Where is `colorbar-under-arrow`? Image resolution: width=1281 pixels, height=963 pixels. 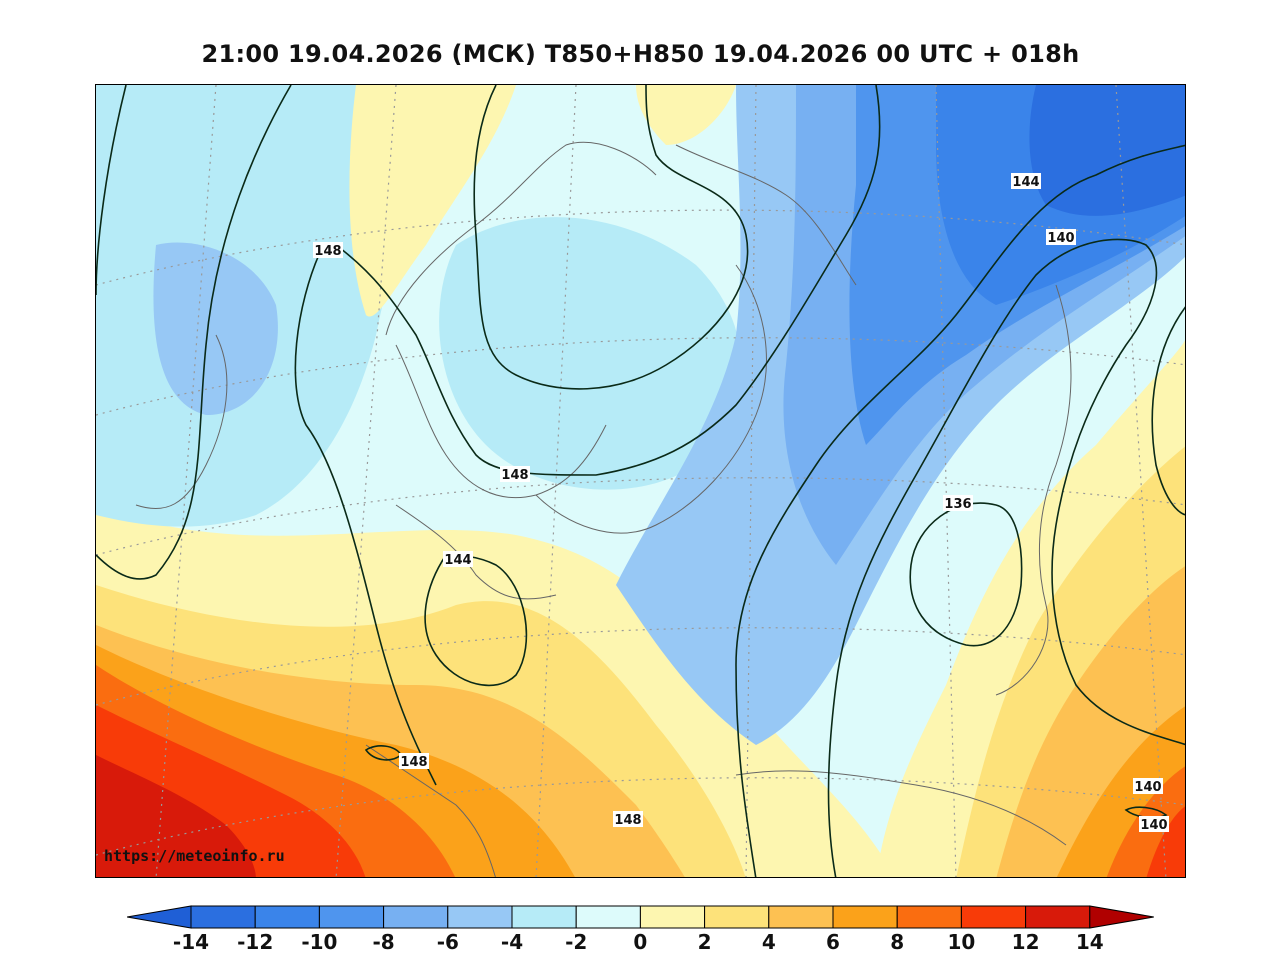 colorbar-under-arrow is located at coordinates (159, 917).